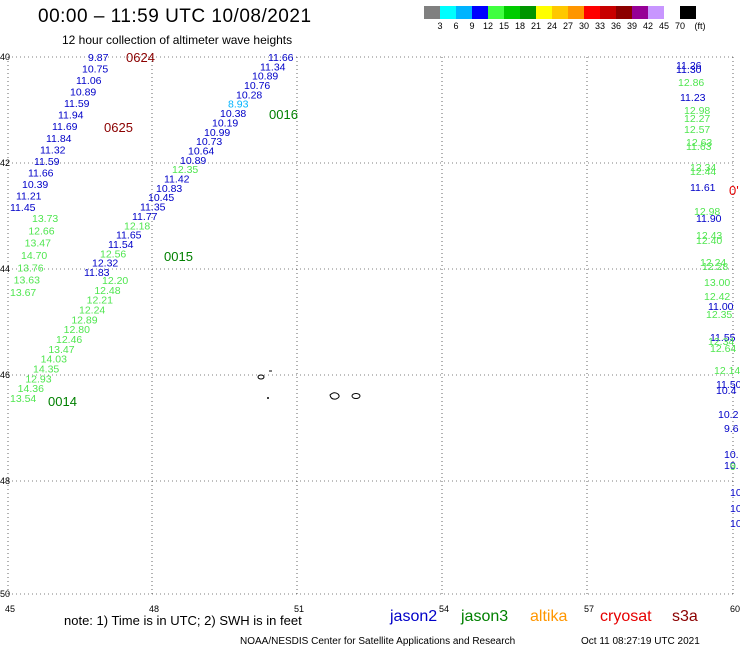 This screenshot has height=650, width=740. What do you see at coordinates (699, 147) in the screenshot?
I see `wave-height-label: 11.63` at bounding box center [699, 147].